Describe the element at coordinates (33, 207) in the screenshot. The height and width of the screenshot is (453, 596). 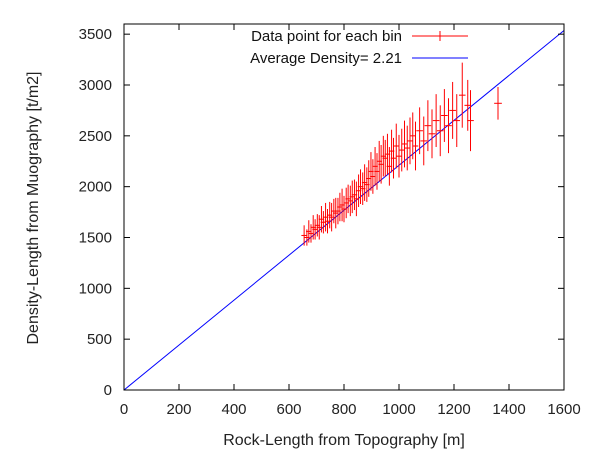
I see `y-axis-title: Density-Length from Muography [t/m2]` at that location.